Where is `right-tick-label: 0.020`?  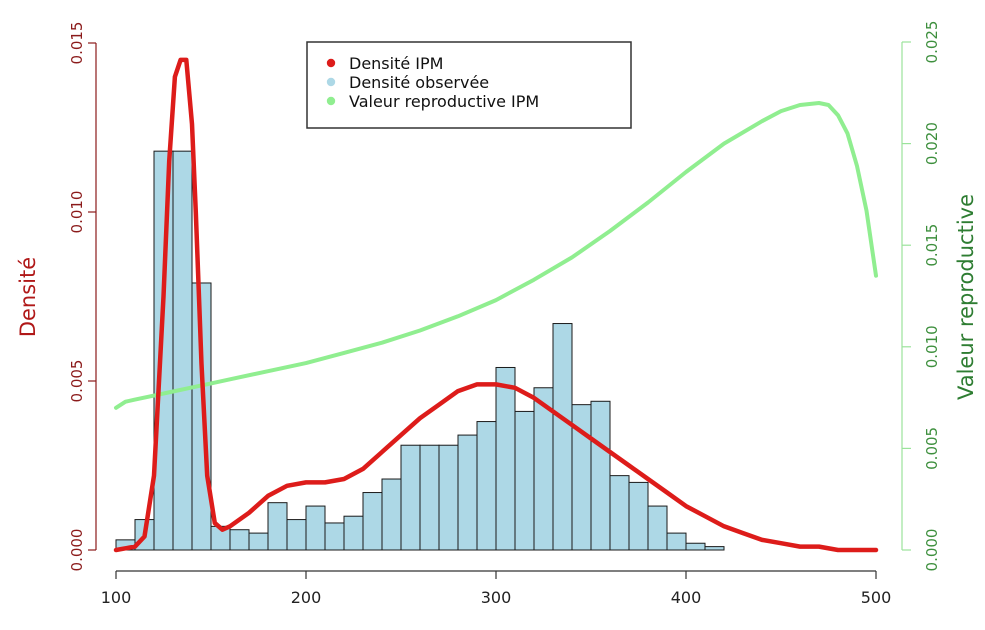
right-tick-label: 0.020 is located at coordinates (932, 143).